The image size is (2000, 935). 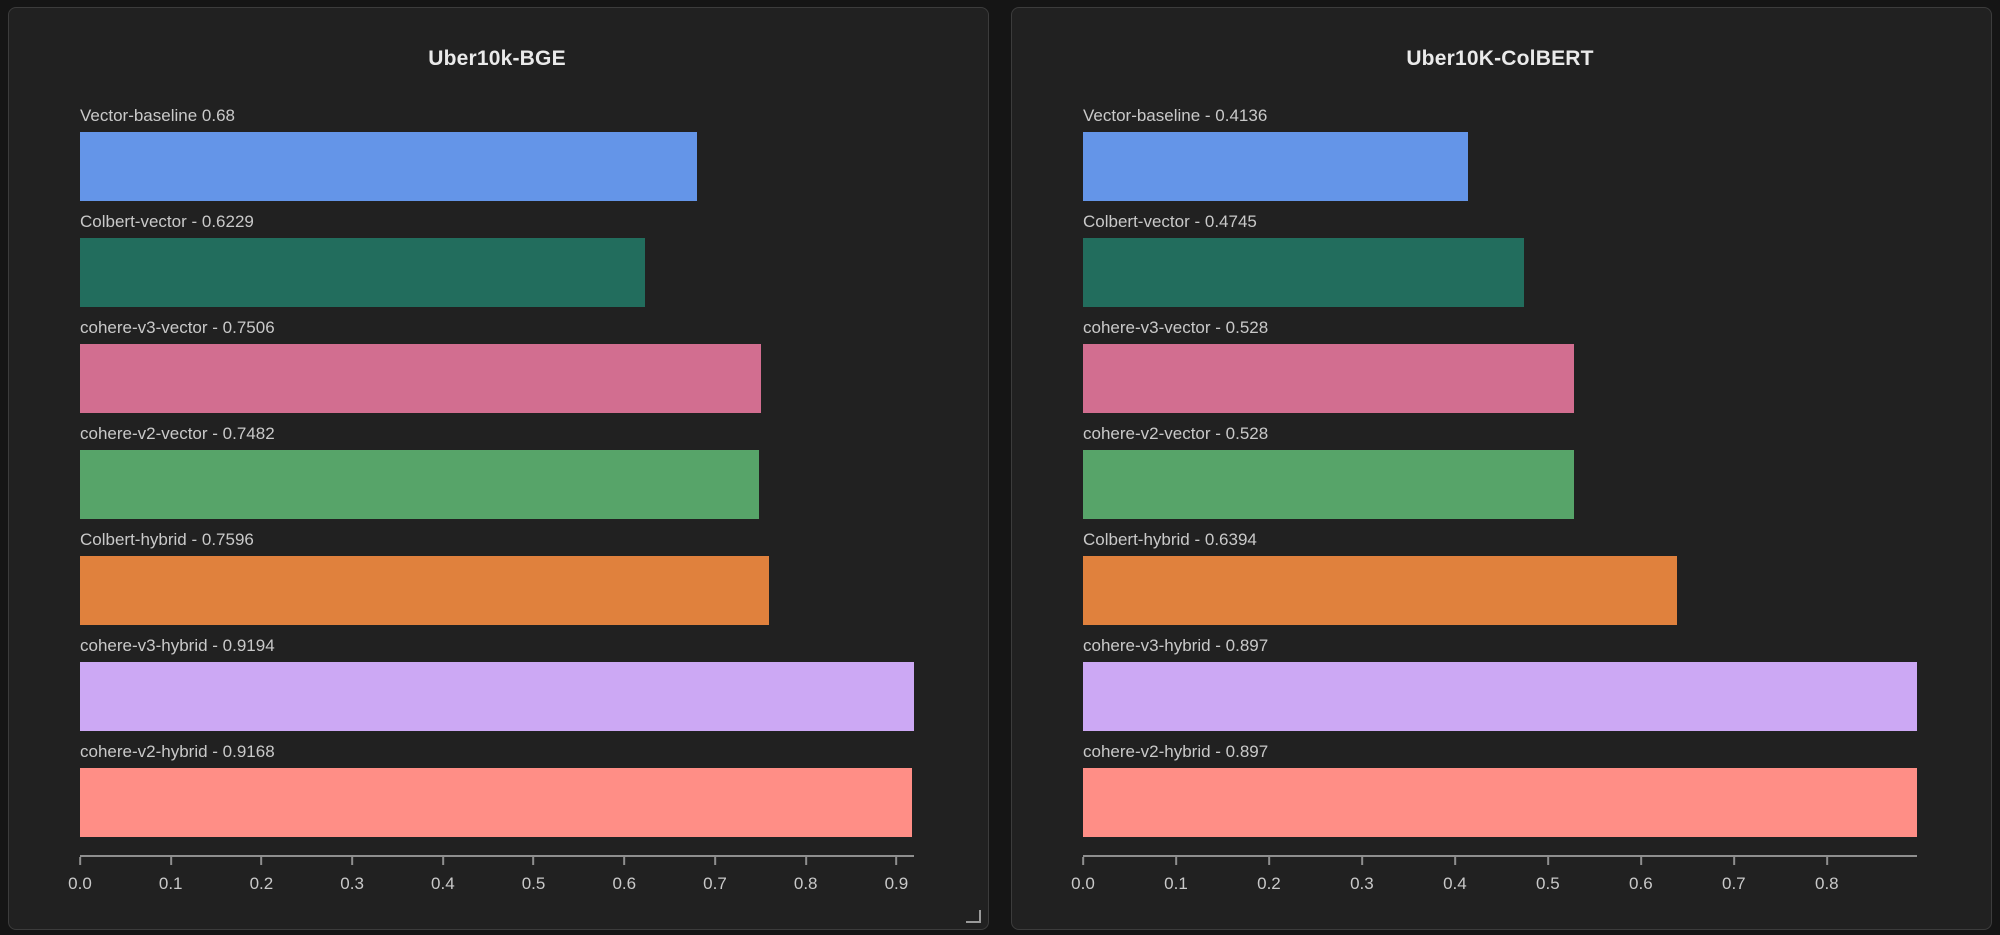 I want to click on x-axis-ticks: 0.0 0.1 0.2 0.3 0.4 0.5 0.6 0.7 0.8, so click(x=1494, y=878).